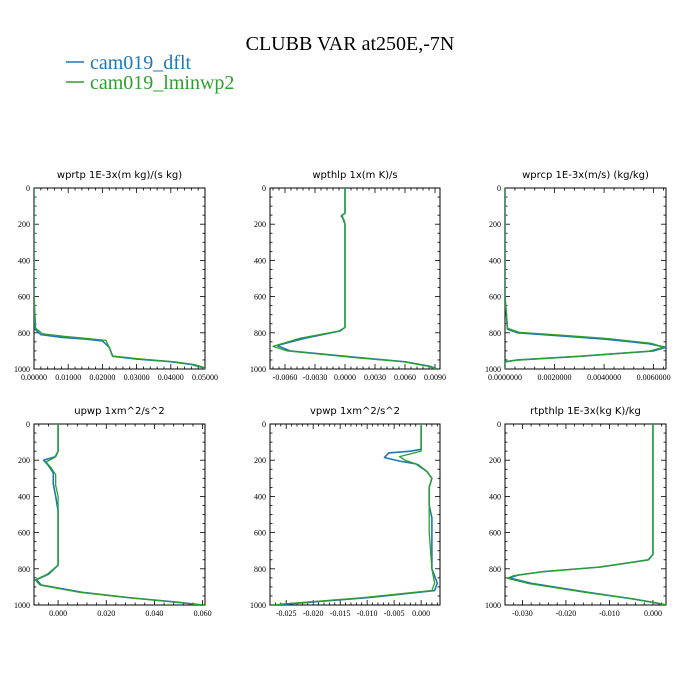 The image size is (700, 700). I want to click on x-tick-label: 0.0060, so click(405, 377).